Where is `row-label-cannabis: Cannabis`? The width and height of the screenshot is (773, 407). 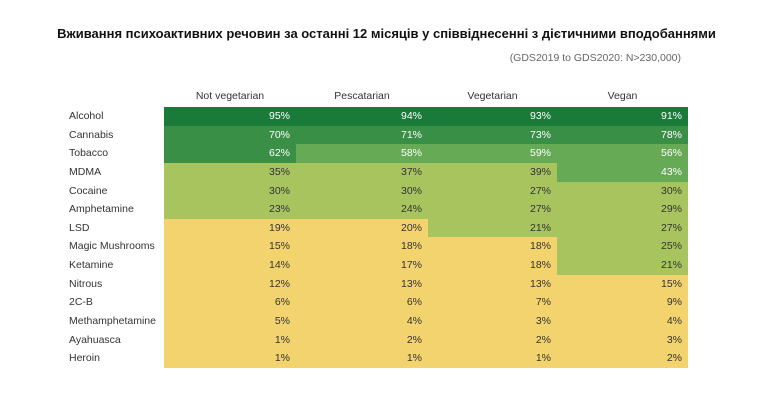 row-label-cannabis: Cannabis is located at coordinates (91, 135).